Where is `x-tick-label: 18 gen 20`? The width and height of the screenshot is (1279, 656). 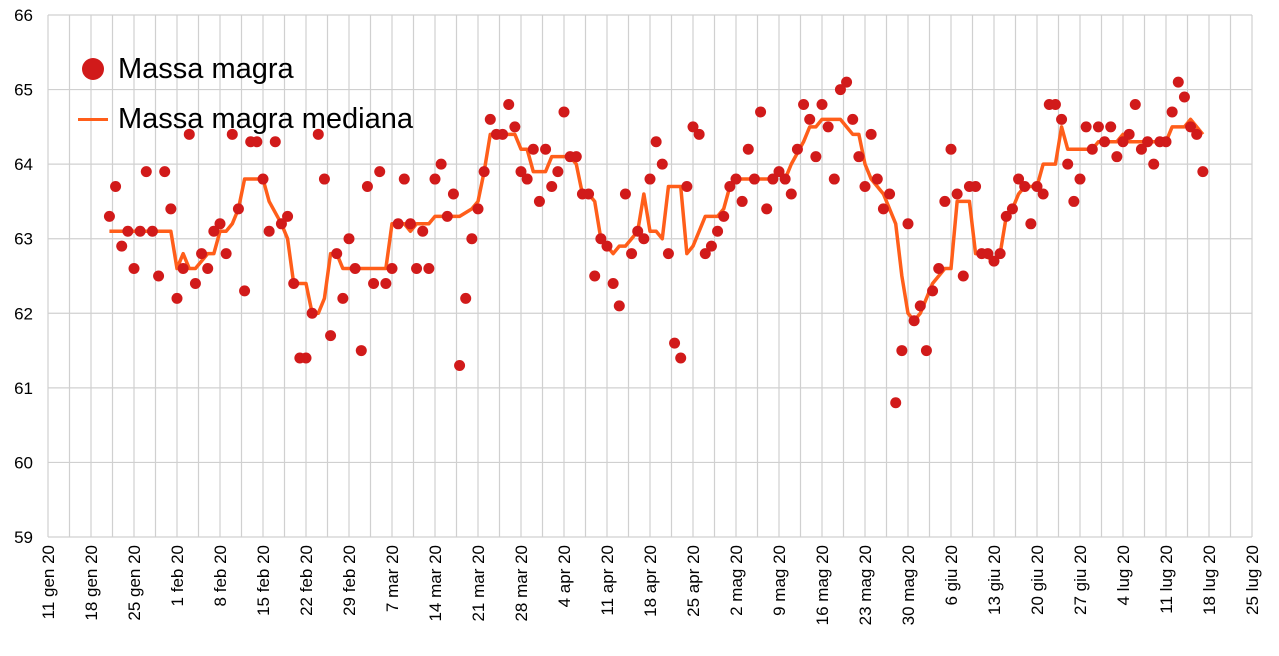 x-tick-label: 18 gen 20 is located at coordinates (91, 583).